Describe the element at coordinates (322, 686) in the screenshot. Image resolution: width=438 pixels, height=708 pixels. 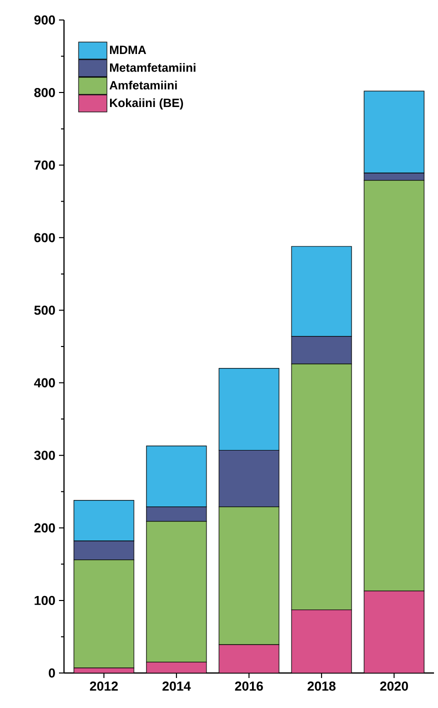
I see `x-tick-label: 2018` at that location.